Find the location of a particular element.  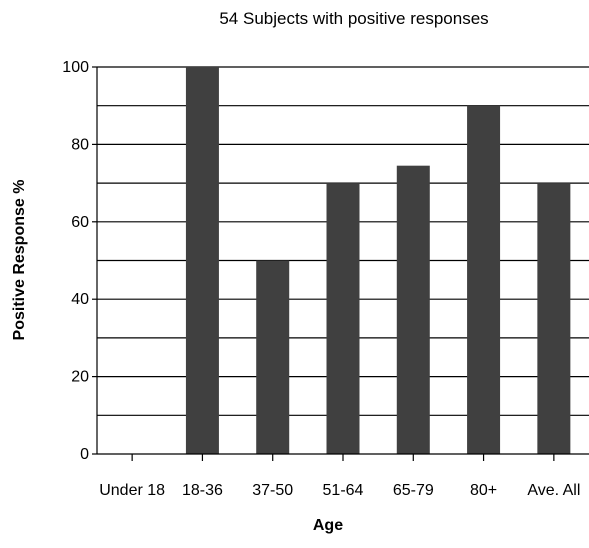

y-tick-label: 60 is located at coordinates (80, 222).